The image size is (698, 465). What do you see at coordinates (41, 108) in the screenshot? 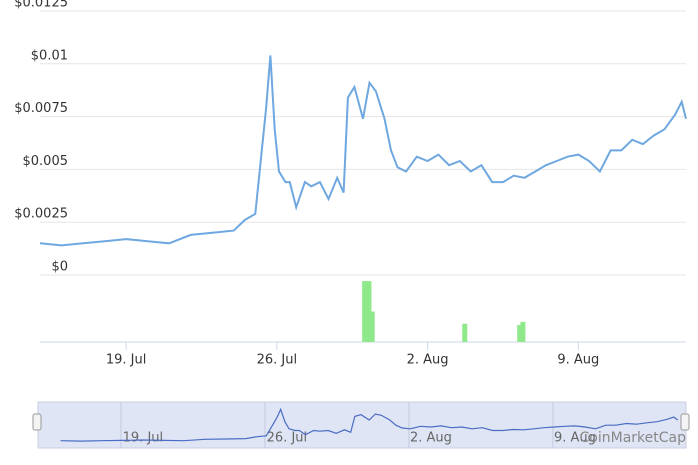
I see `y-tick-label: $0.0075` at bounding box center [41, 108].